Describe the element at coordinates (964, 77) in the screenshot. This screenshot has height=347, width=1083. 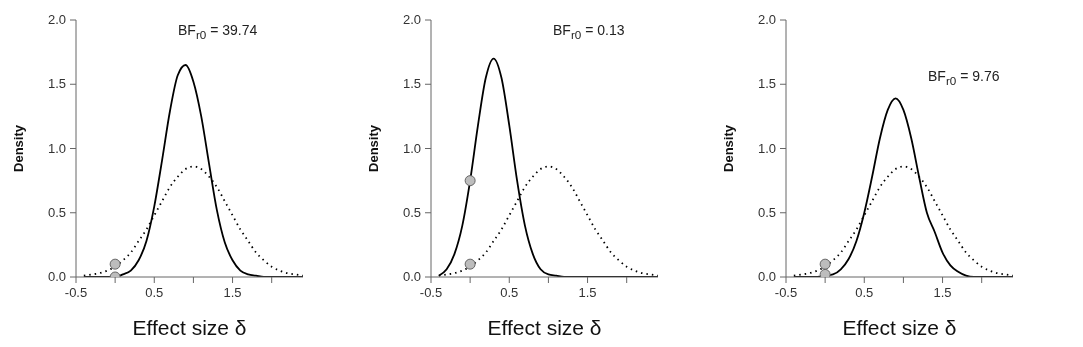
I see `annotation: BF$_{r0}$ = 9.76` at that location.